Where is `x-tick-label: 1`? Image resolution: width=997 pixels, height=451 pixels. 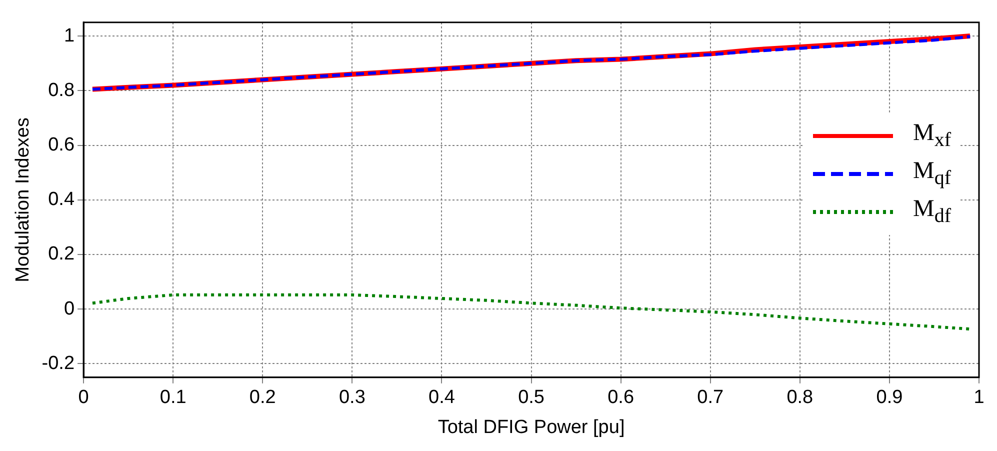 x-tick-label: 1 is located at coordinates (979, 397).